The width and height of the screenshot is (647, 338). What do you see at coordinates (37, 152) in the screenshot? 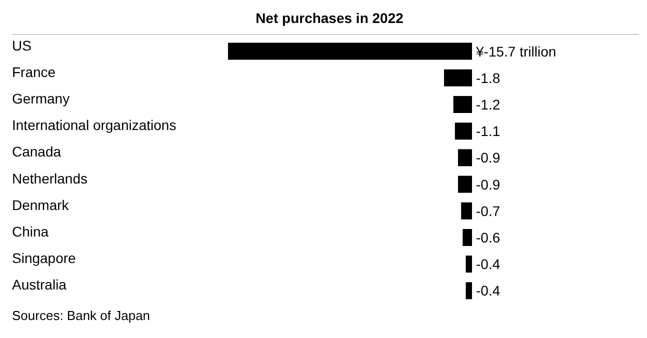
I see `y-tick-label: Canada` at bounding box center [37, 152].